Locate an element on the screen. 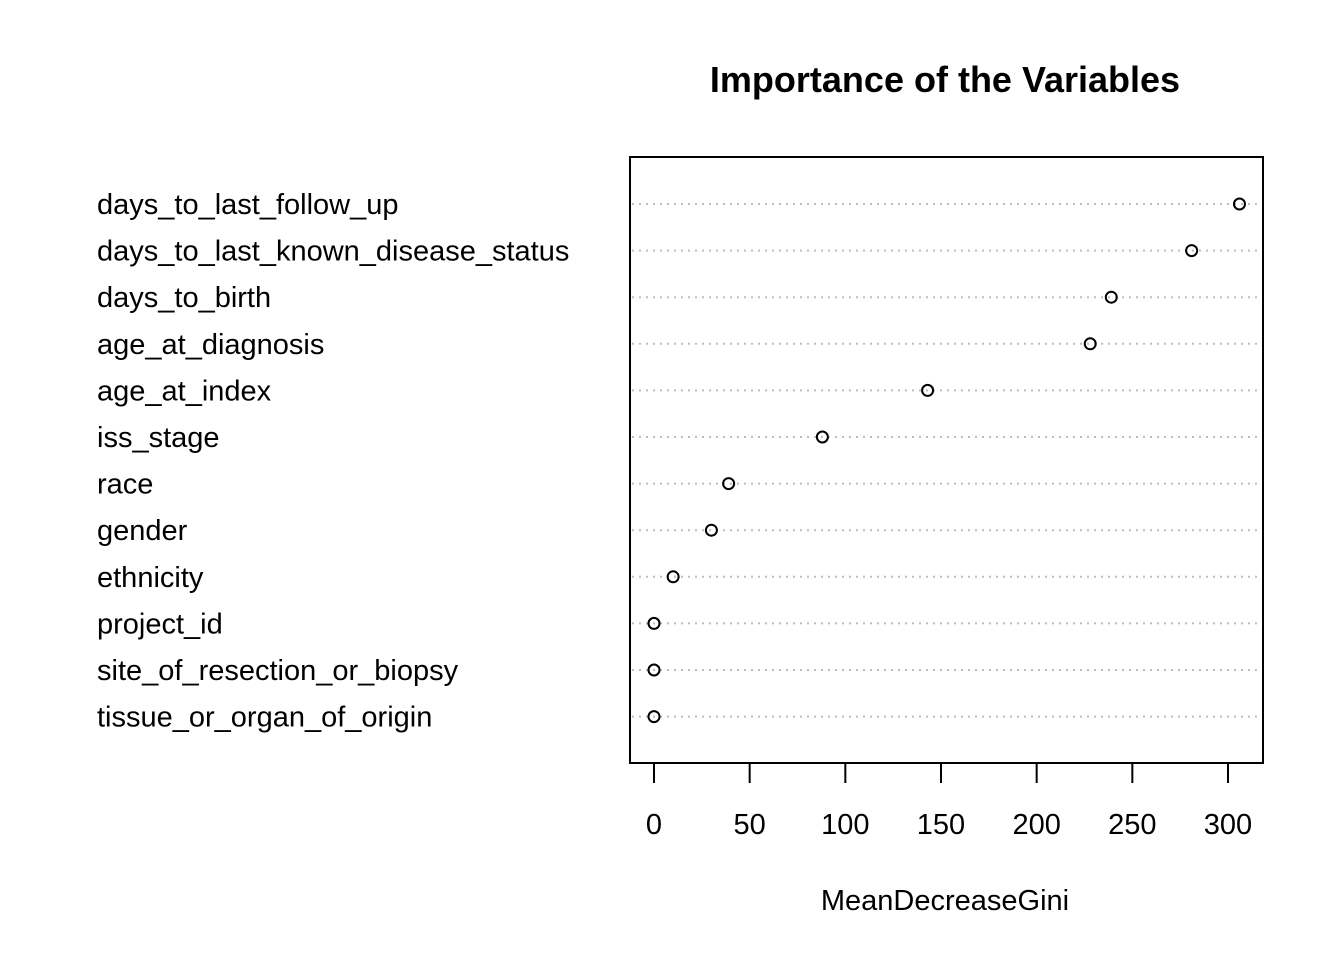 The height and width of the screenshot is (960, 1344). x-tick-label: 0 is located at coordinates (654, 825).